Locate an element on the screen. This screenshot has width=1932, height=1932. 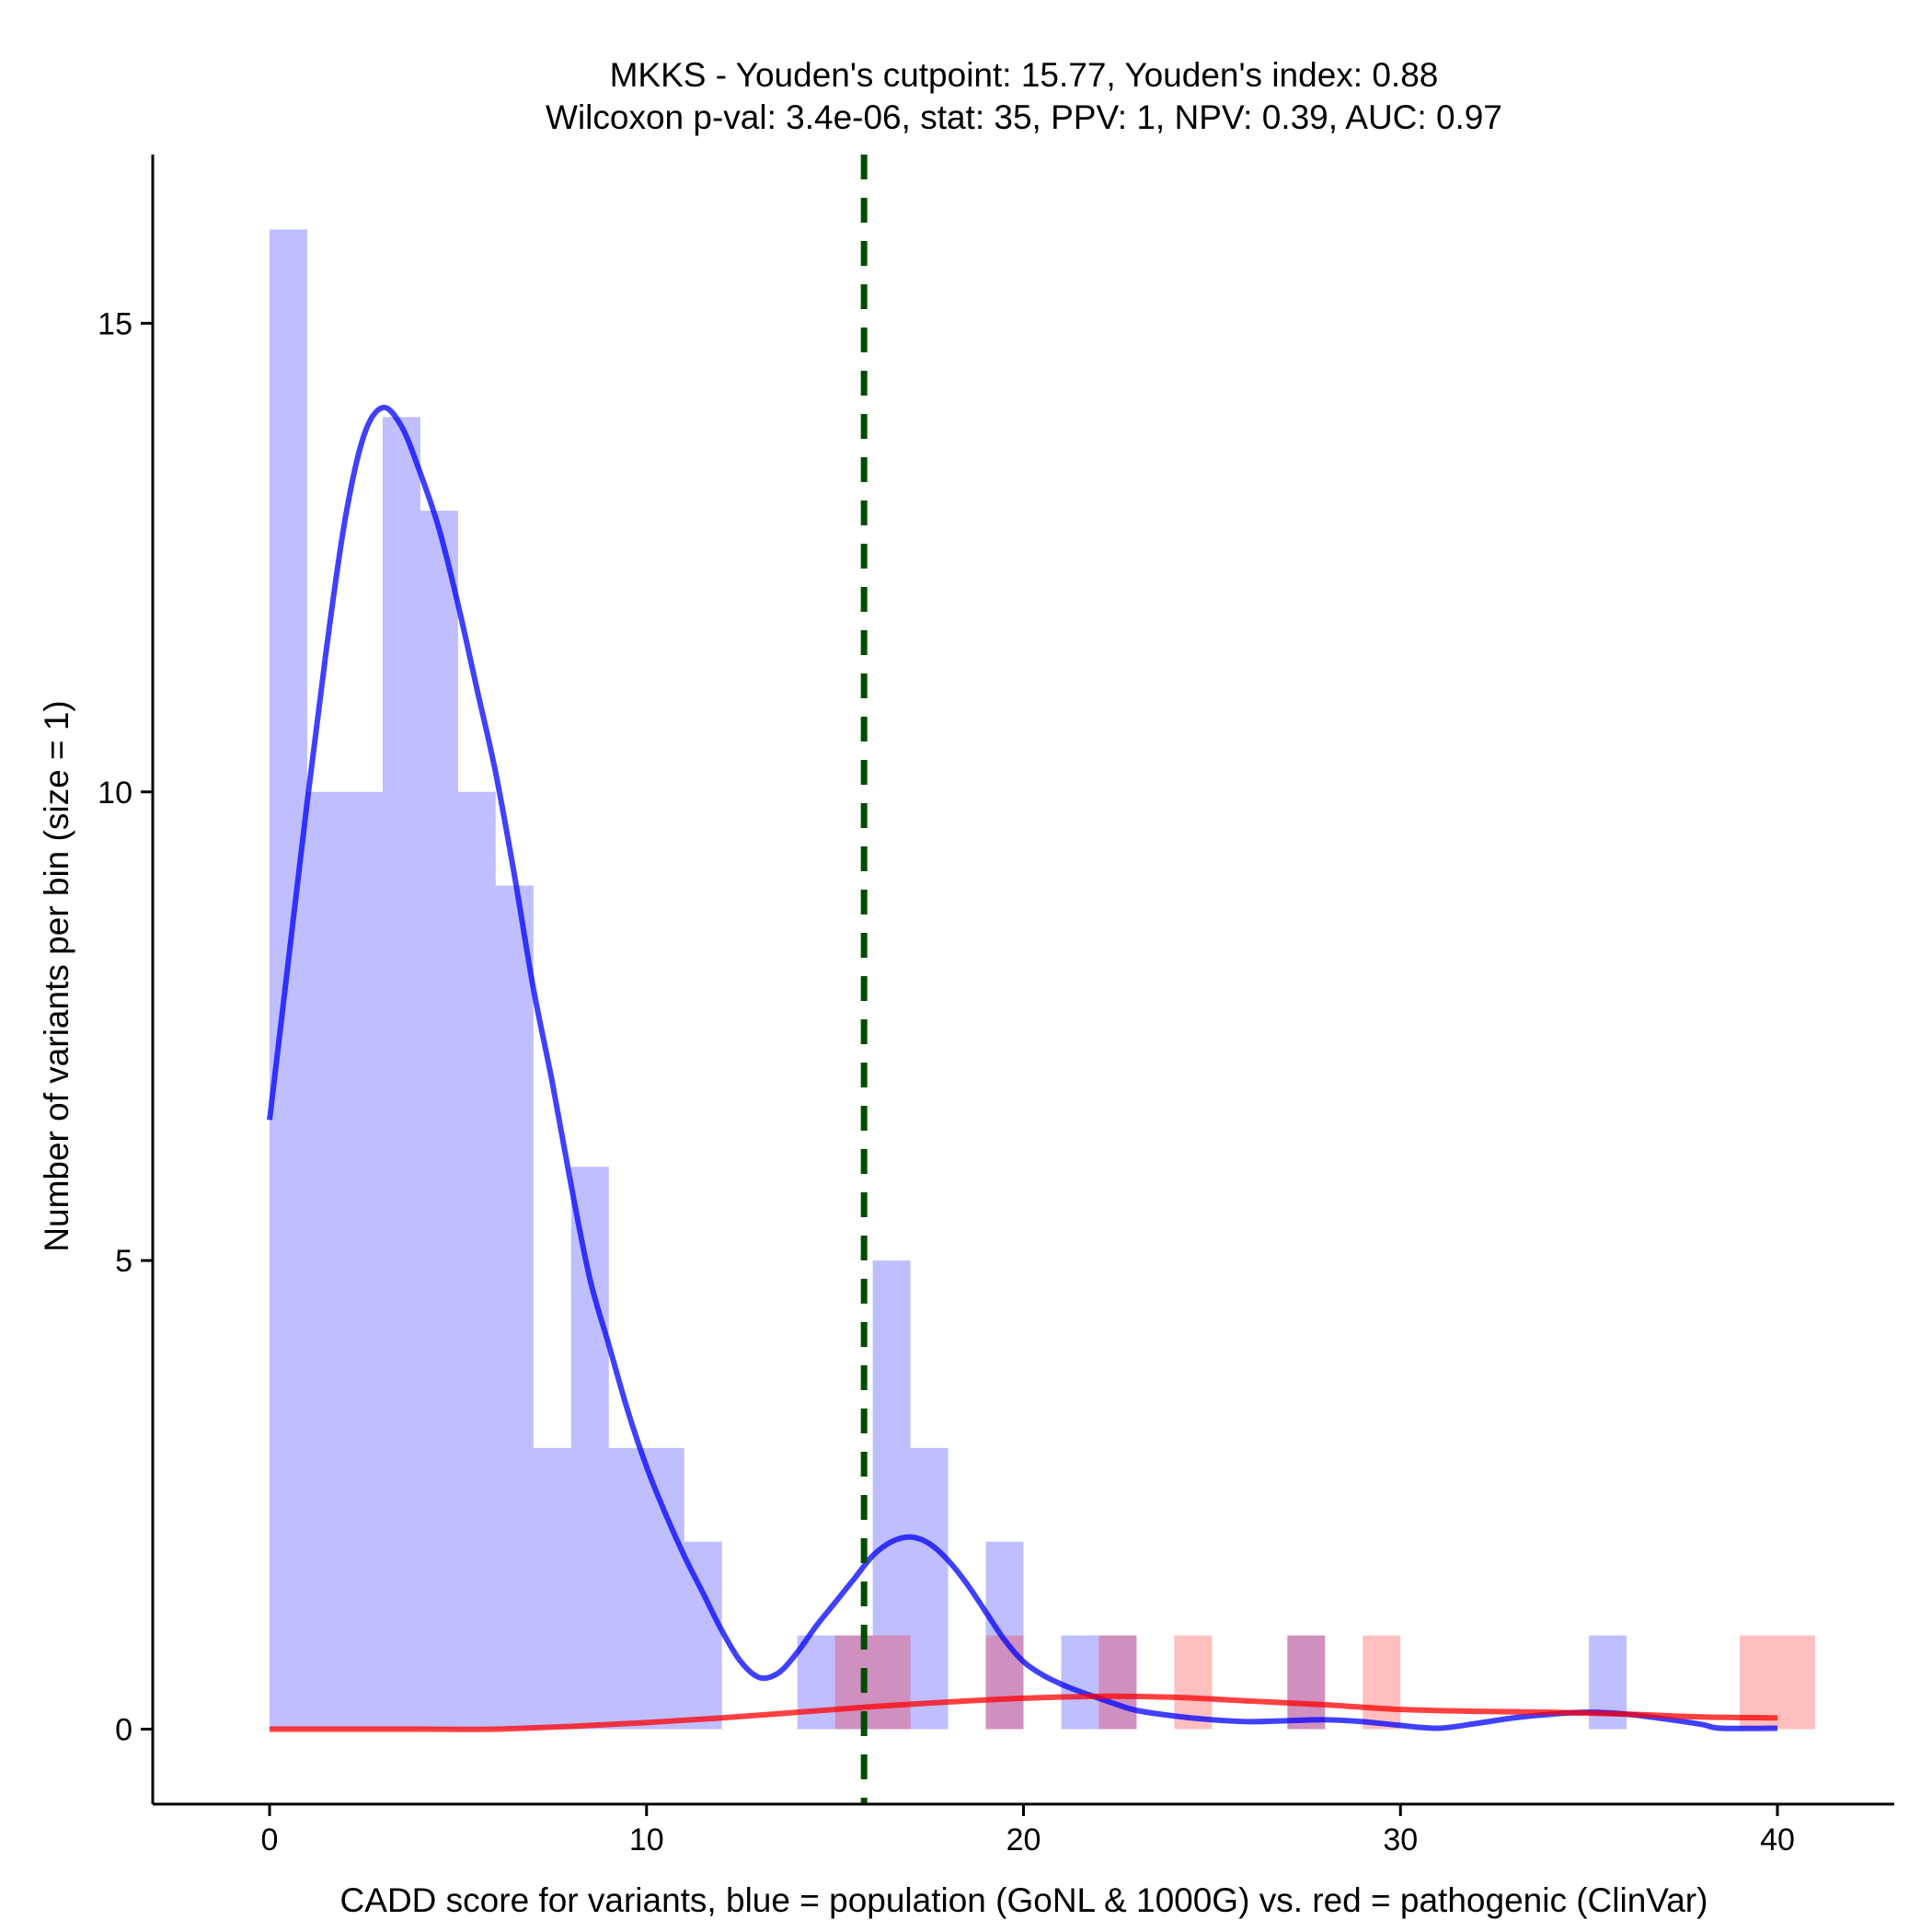
x-tick-label: 30 is located at coordinates (1400, 1840).